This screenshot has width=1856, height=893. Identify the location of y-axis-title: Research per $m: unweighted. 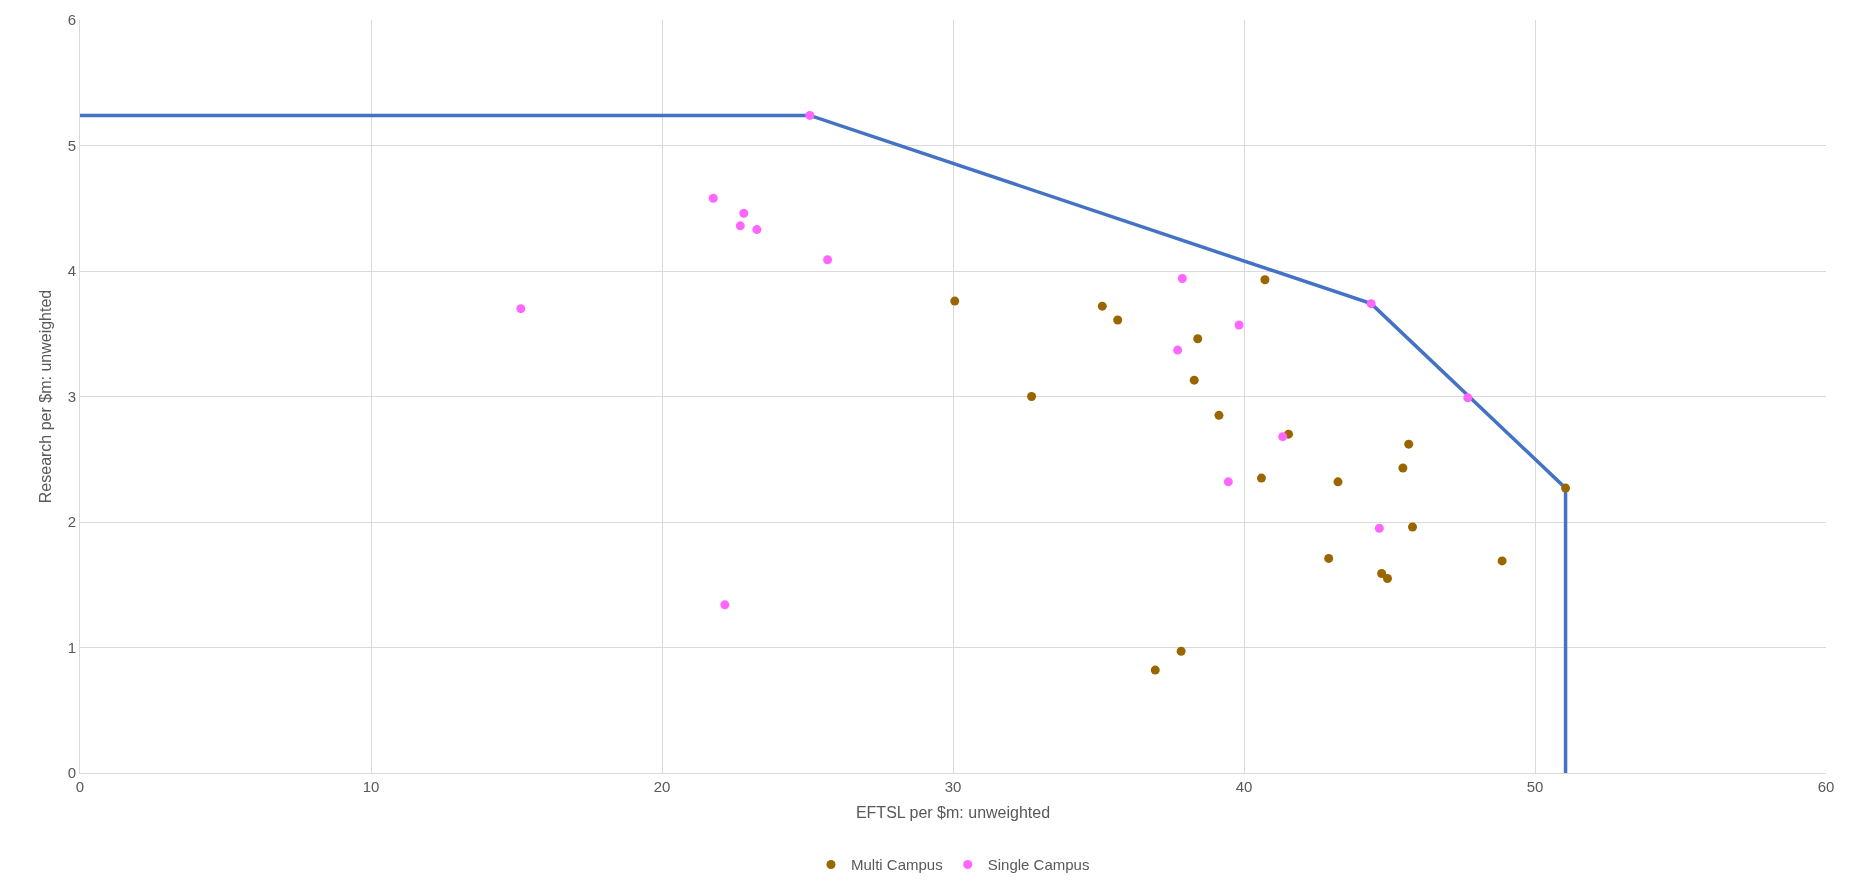
(45, 396).